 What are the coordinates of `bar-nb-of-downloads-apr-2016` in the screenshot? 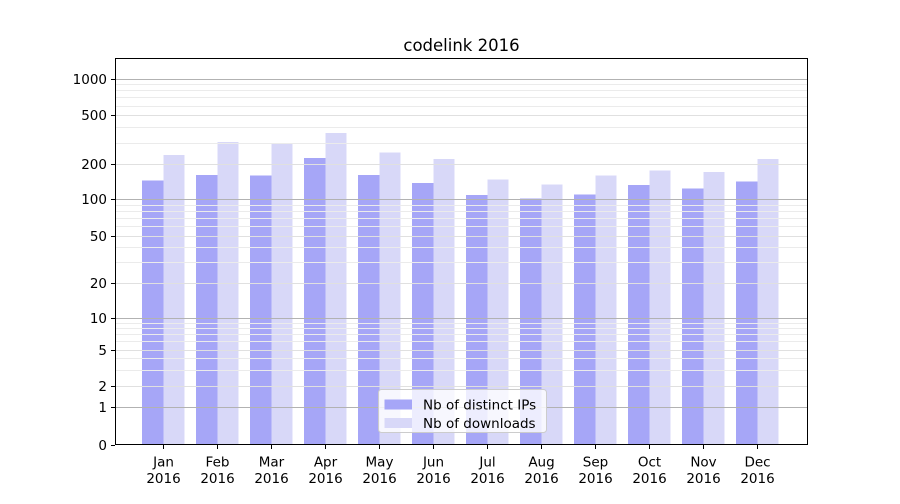 It's located at (336, 289).